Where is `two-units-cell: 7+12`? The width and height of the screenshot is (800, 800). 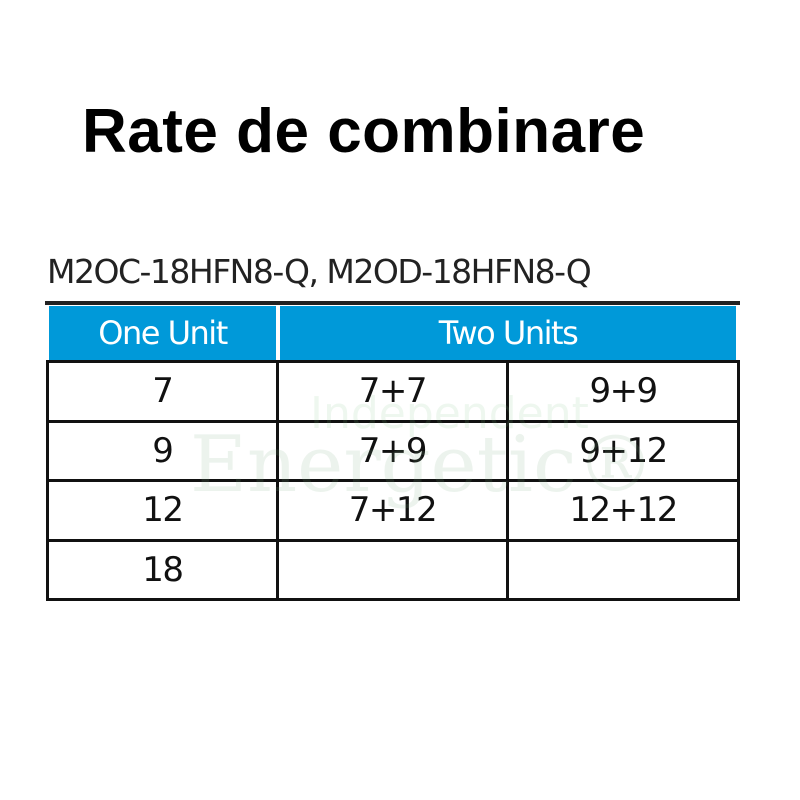 two-units-cell: 7+12 is located at coordinates (392, 510).